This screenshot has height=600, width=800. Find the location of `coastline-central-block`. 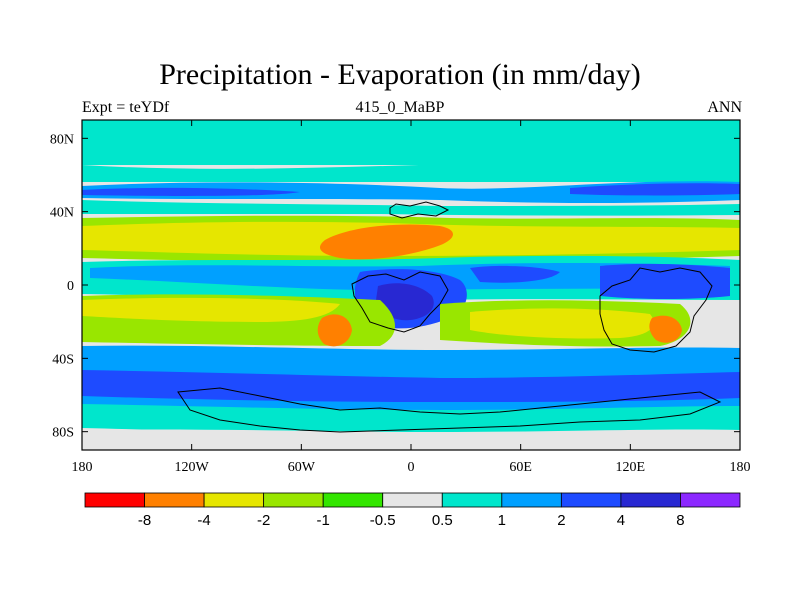

coastline-central-block is located at coordinates (400, 302).